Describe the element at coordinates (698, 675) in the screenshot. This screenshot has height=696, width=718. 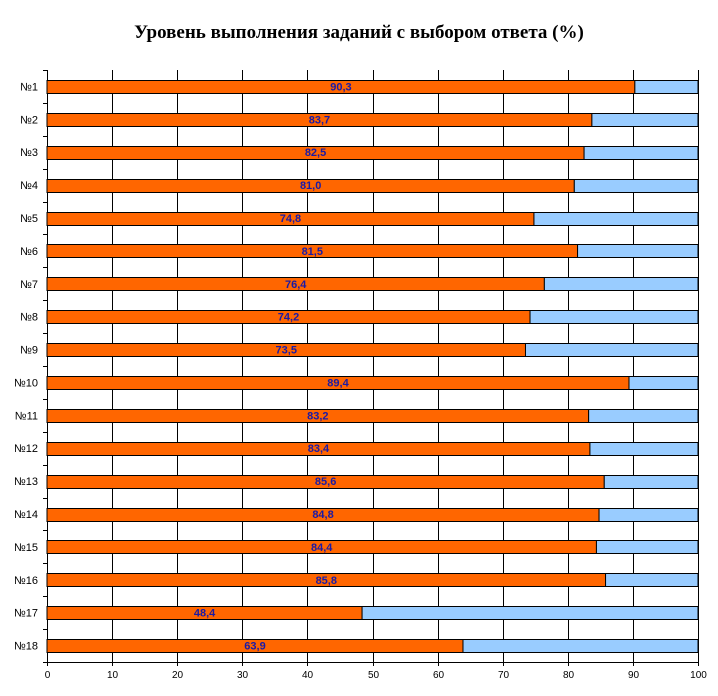
I see `x-tick-label: 100` at that location.